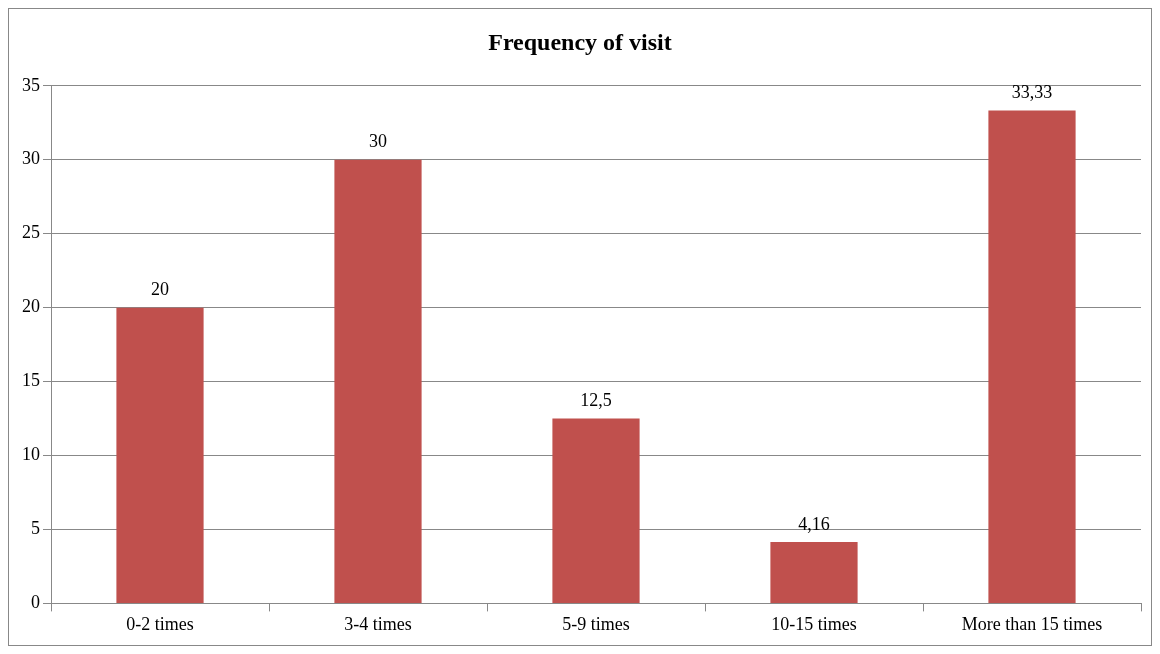 This screenshot has width=1160, height=654. Describe the element at coordinates (378, 141) in the screenshot. I see `data-label: 30` at that location.